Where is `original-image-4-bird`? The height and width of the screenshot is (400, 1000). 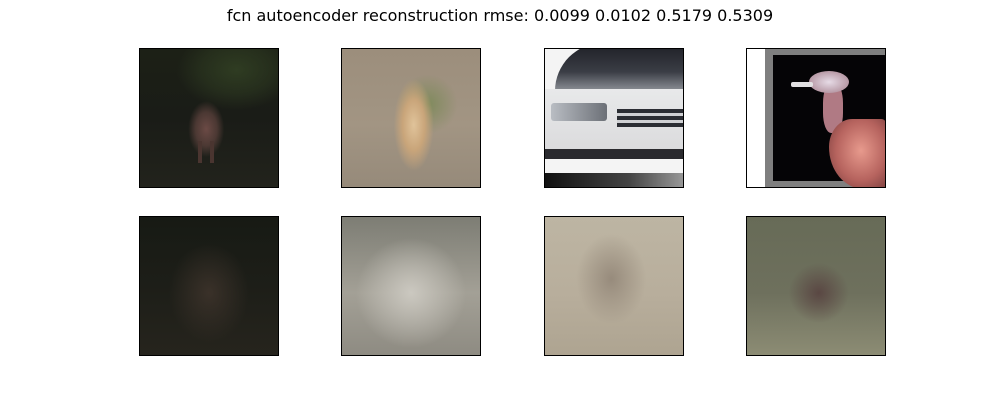 original-image-4-bird is located at coordinates (816, 118).